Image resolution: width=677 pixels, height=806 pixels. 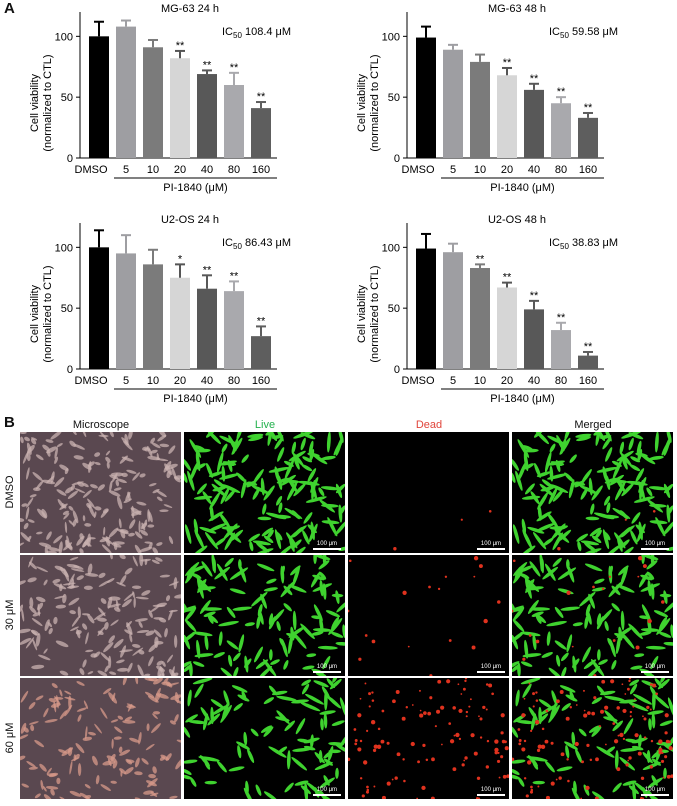 I want to click on micrograph-dead-2: 100 μm, so click(x=428, y=615).